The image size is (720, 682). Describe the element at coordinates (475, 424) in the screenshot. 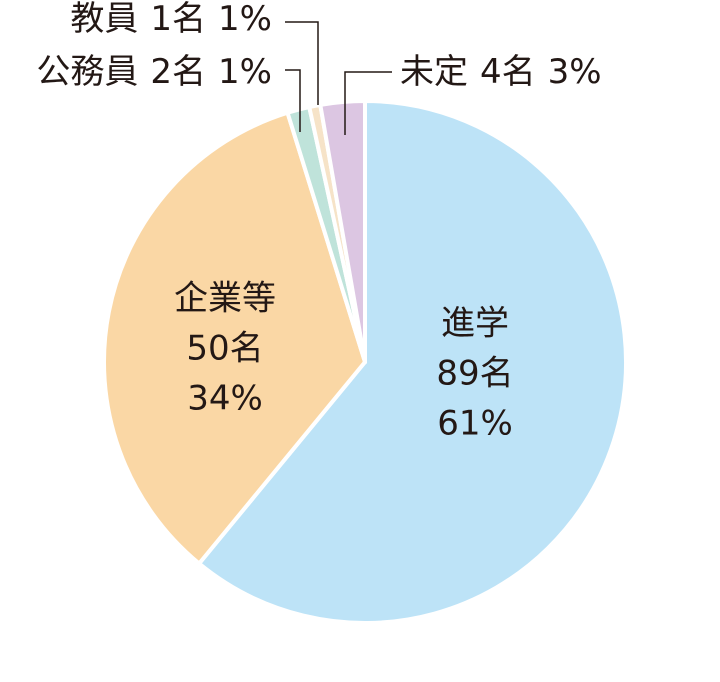

I see `percent-label: 61%` at that location.